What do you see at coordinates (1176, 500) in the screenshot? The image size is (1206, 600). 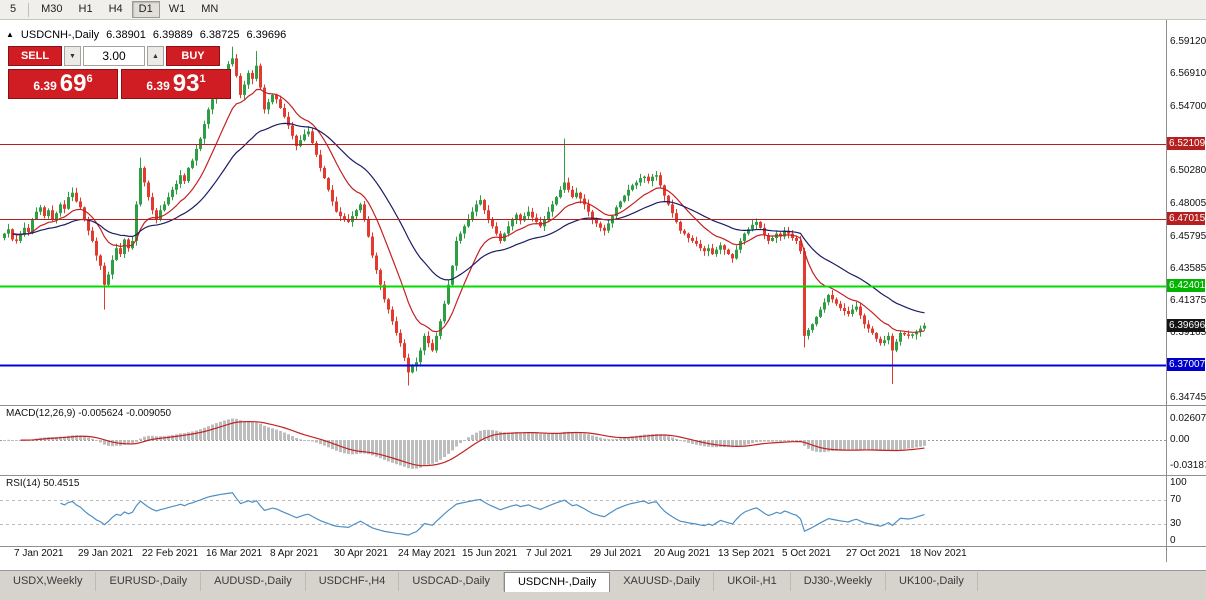 I see `rsi-axis-label: 70` at bounding box center [1176, 500].